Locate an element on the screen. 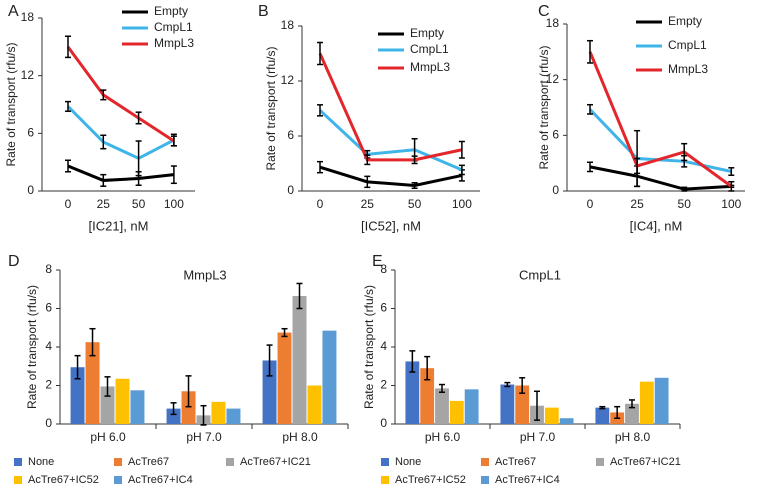  y-tick-label: 8 is located at coordinates (48, 269).